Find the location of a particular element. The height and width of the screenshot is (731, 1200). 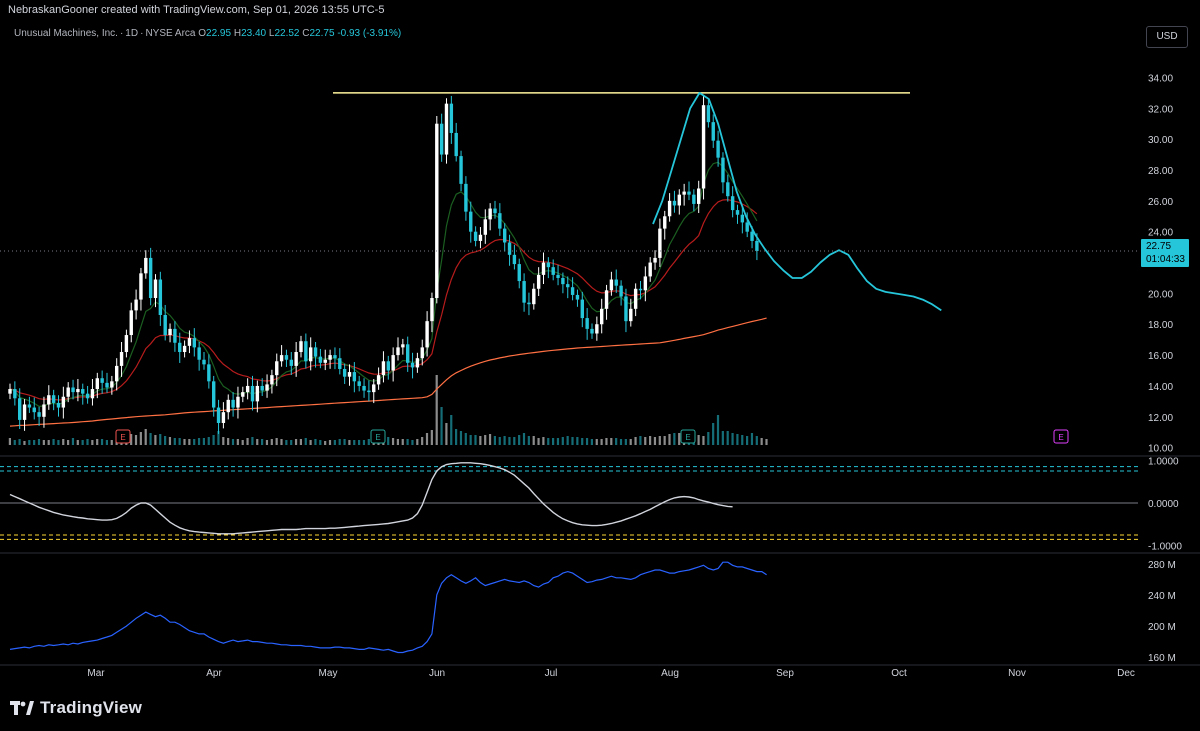

time-axis-tick: Apr is located at coordinates (214, 673).